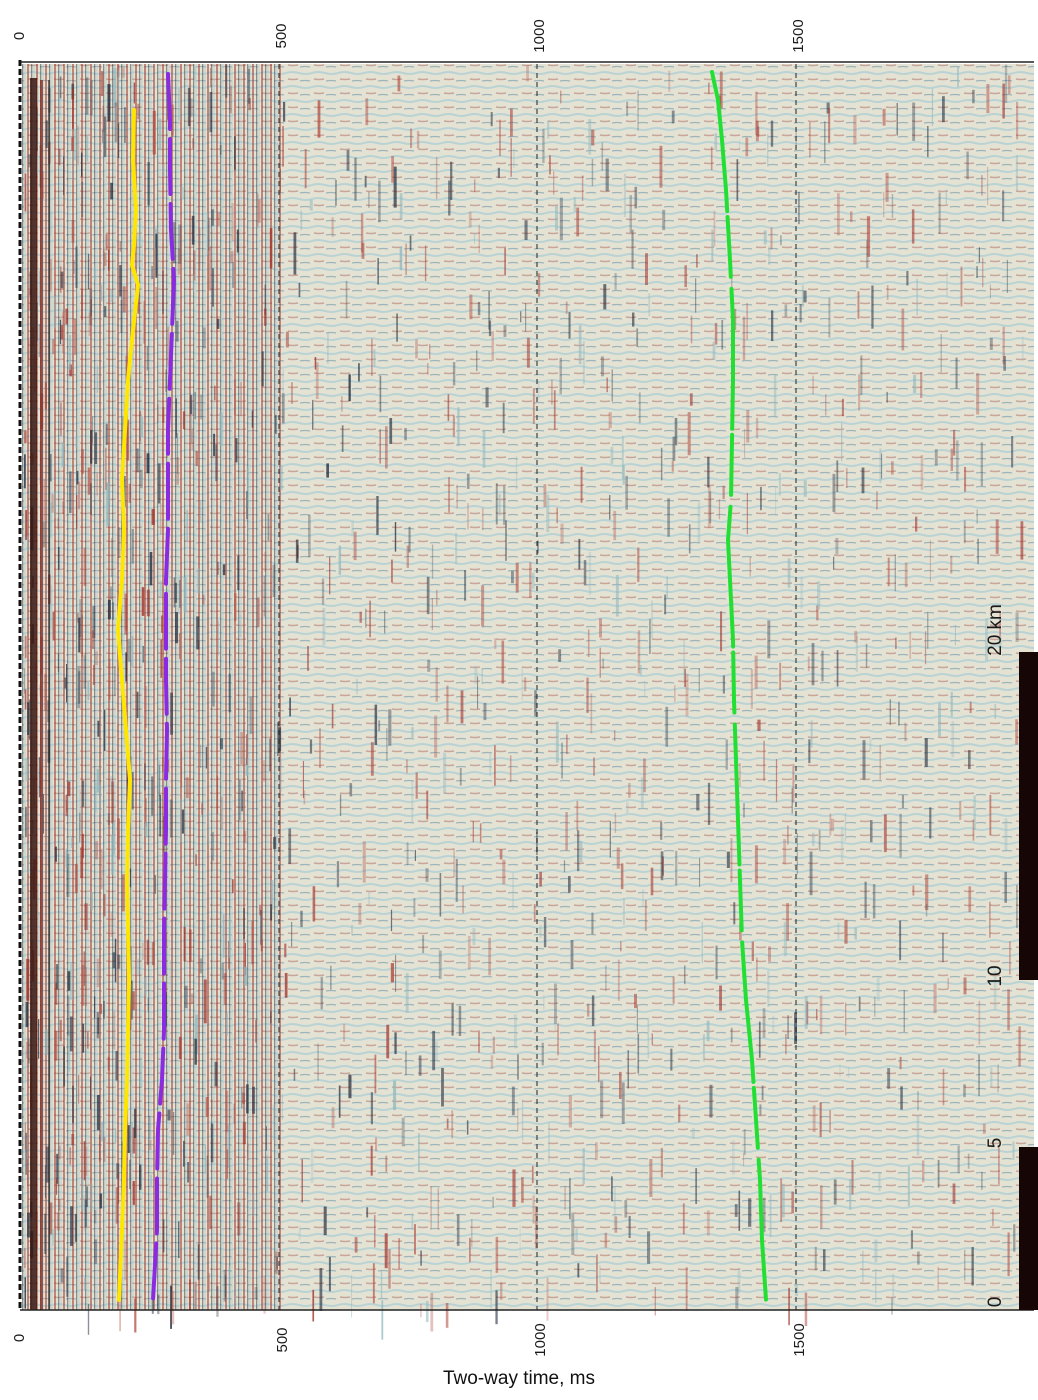 The width and height of the screenshot is (1038, 1400). What do you see at coordinates (128, 705) in the screenshot?
I see `horizon-yellow` at bounding box center [128, 705].